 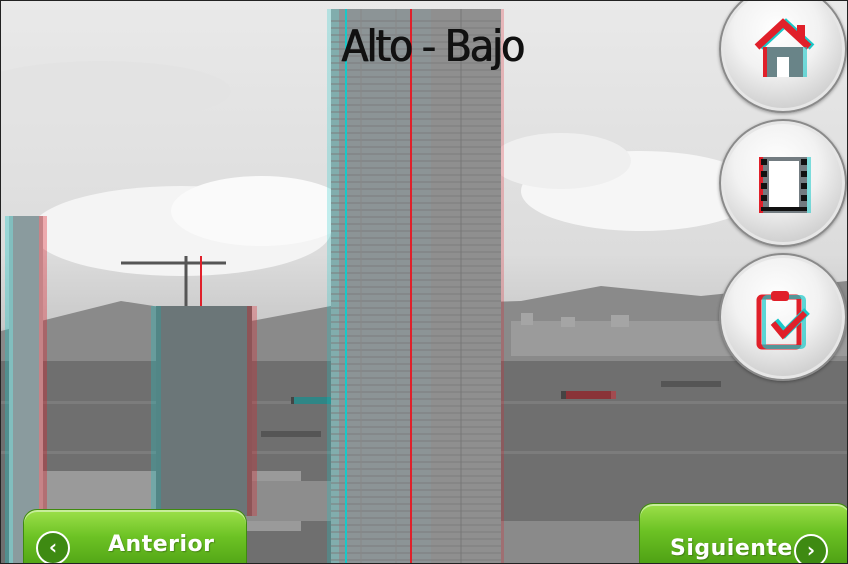 I want to click on quiz-button, so click(x=783, y=317).